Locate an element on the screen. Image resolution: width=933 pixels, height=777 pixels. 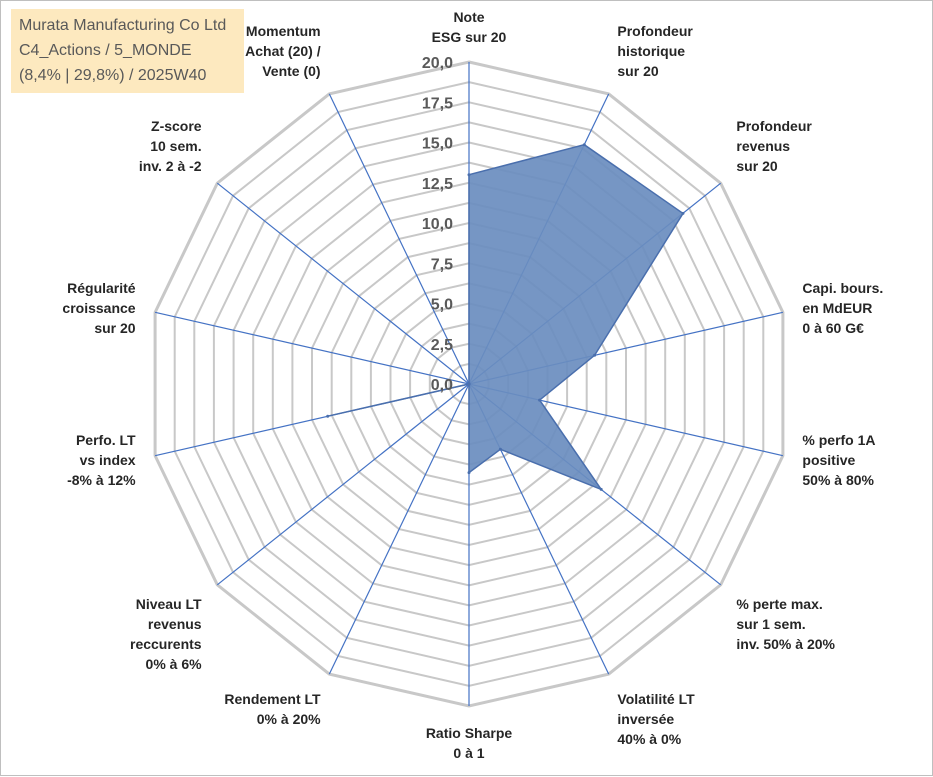
chart-title-line-1: Murata Manufacturing Co Ltd is located at coordinates (123, 25).